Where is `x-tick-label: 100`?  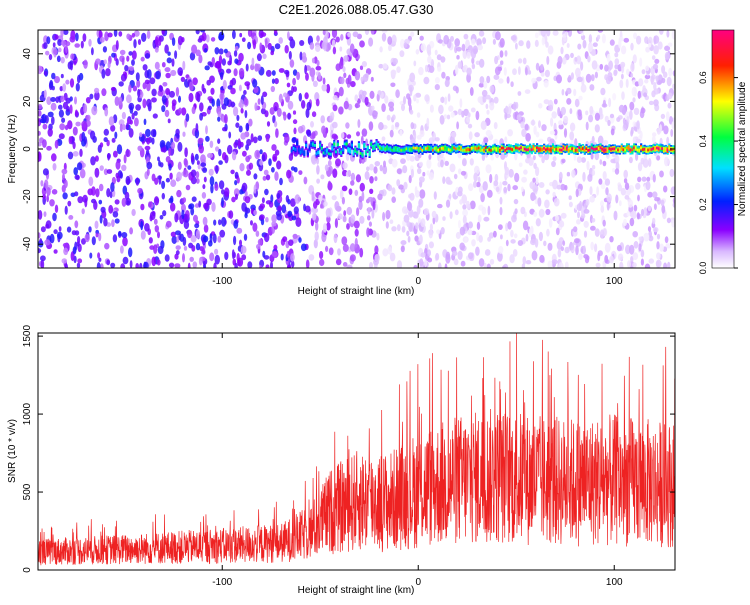 x-tick-label: 100 is located at coordinates (614, 582).